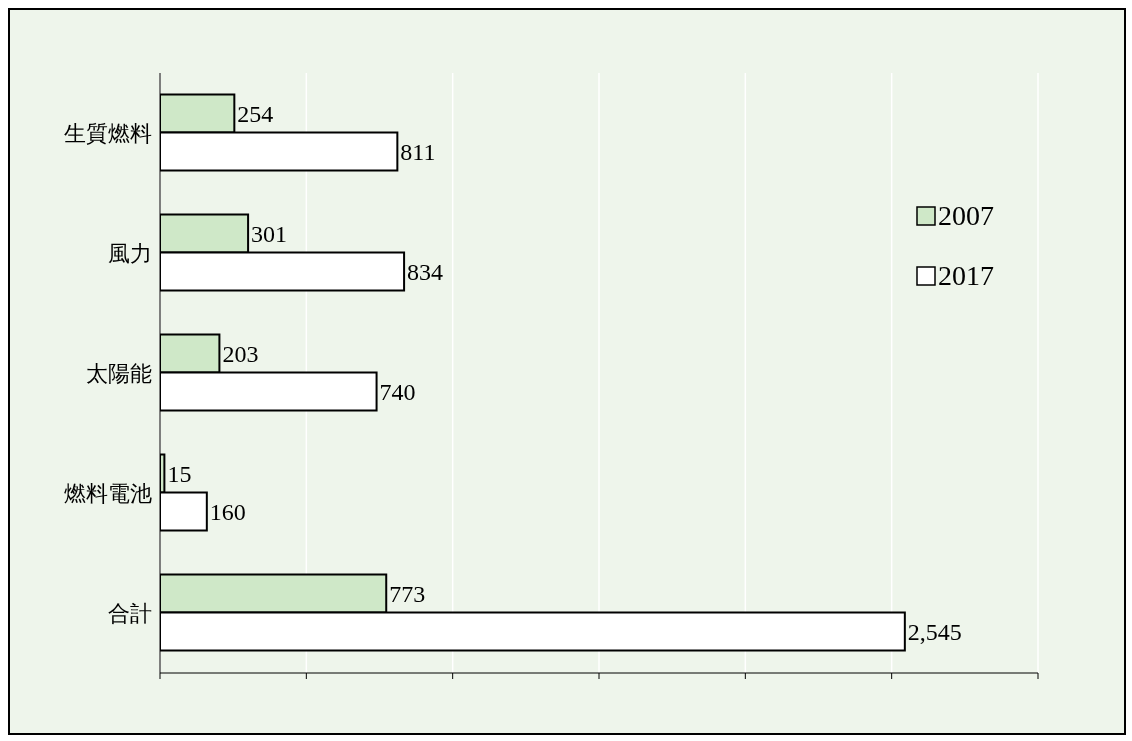 Image resolution: width=1132 pixels, height=741 pixels. What do you see at coordinates (130, 613) in the screenshot?
I see `y-tick-label: 合計` at bounding box center [130, 613].